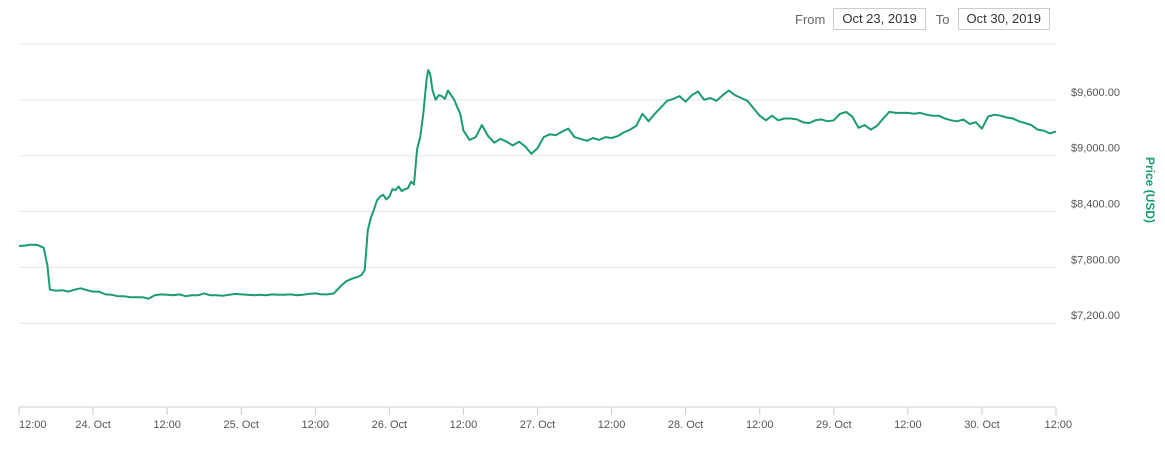 The height and width of the screenshot is (453, 1165). What do you see at coordinates (537, 425) in the screenshot?
I see `x-tick-label: 27. Oct` at bounding box center [537, 425].